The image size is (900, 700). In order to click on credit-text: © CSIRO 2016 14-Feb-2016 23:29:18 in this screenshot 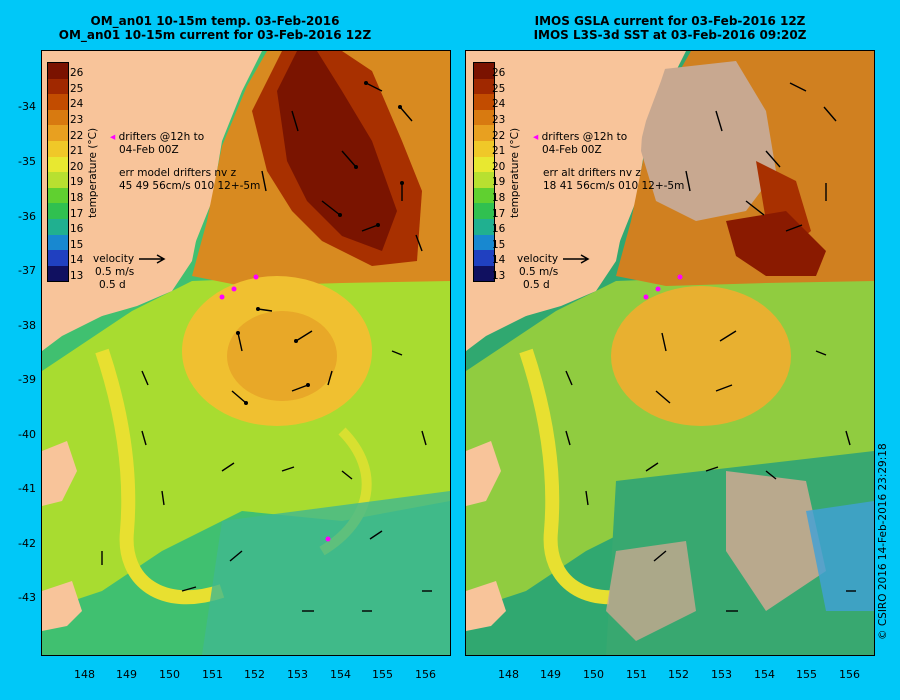, I will do `click(883, 541)`.